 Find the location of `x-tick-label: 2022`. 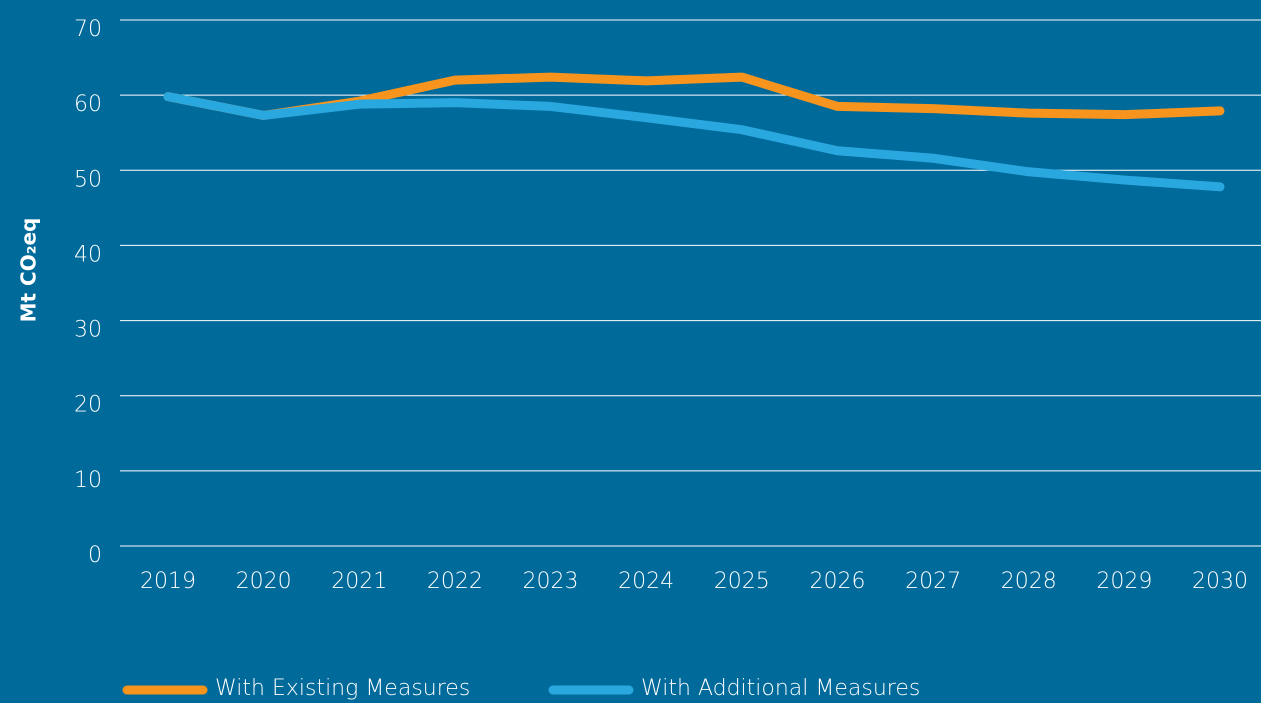

x-tick-label: 2022 is located at coordinates (455, 581).